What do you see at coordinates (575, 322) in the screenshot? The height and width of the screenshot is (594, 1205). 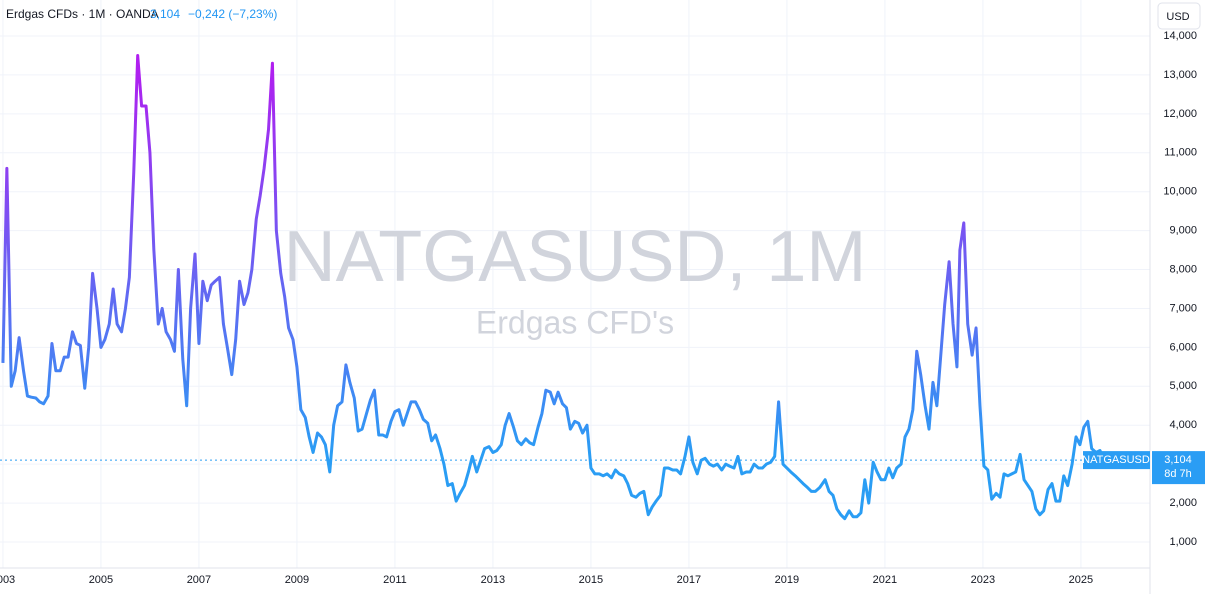 I see `watermark-subtitle: Erdgas CFD's` at bounding box center [575, 322].